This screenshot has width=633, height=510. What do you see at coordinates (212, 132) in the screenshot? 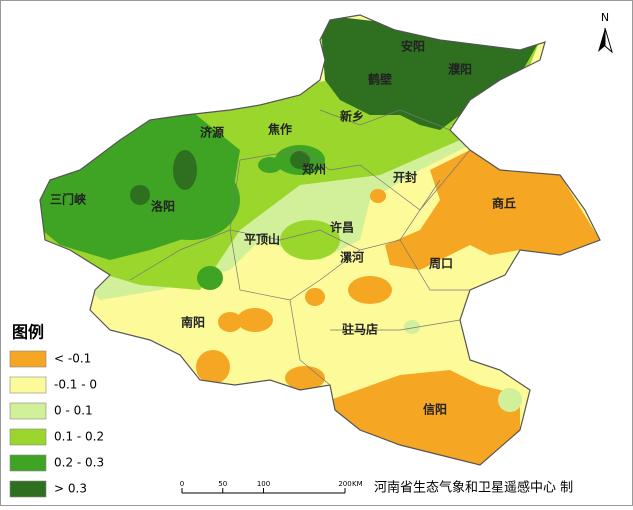
I see `city-label: 济源` at bounding box center [212, 132].